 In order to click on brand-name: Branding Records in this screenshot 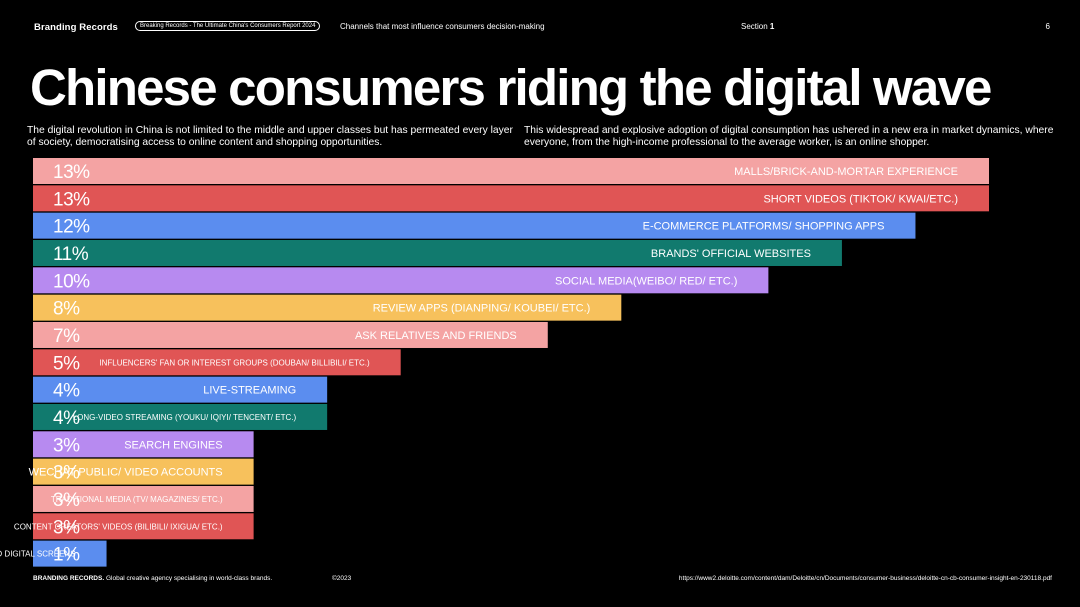, I will do `click(76, 27)`.